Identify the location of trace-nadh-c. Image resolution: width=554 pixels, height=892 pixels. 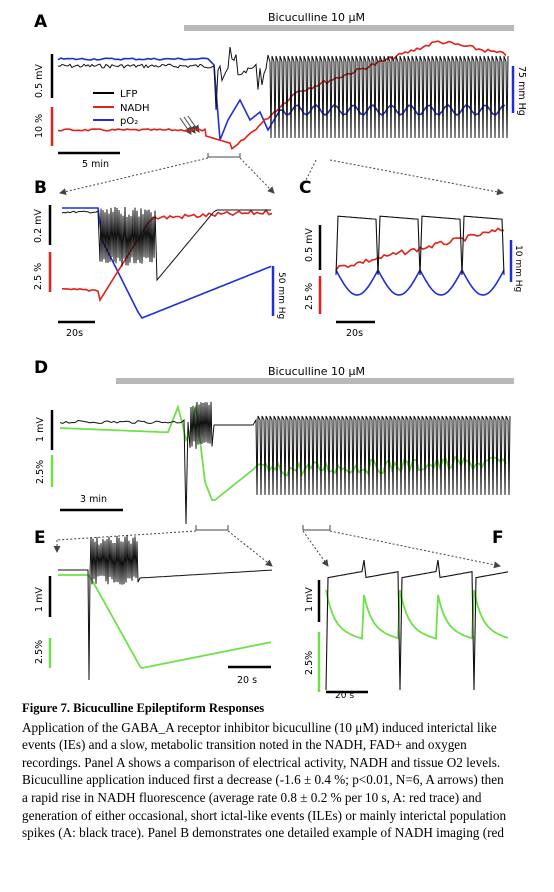
(419, 249).